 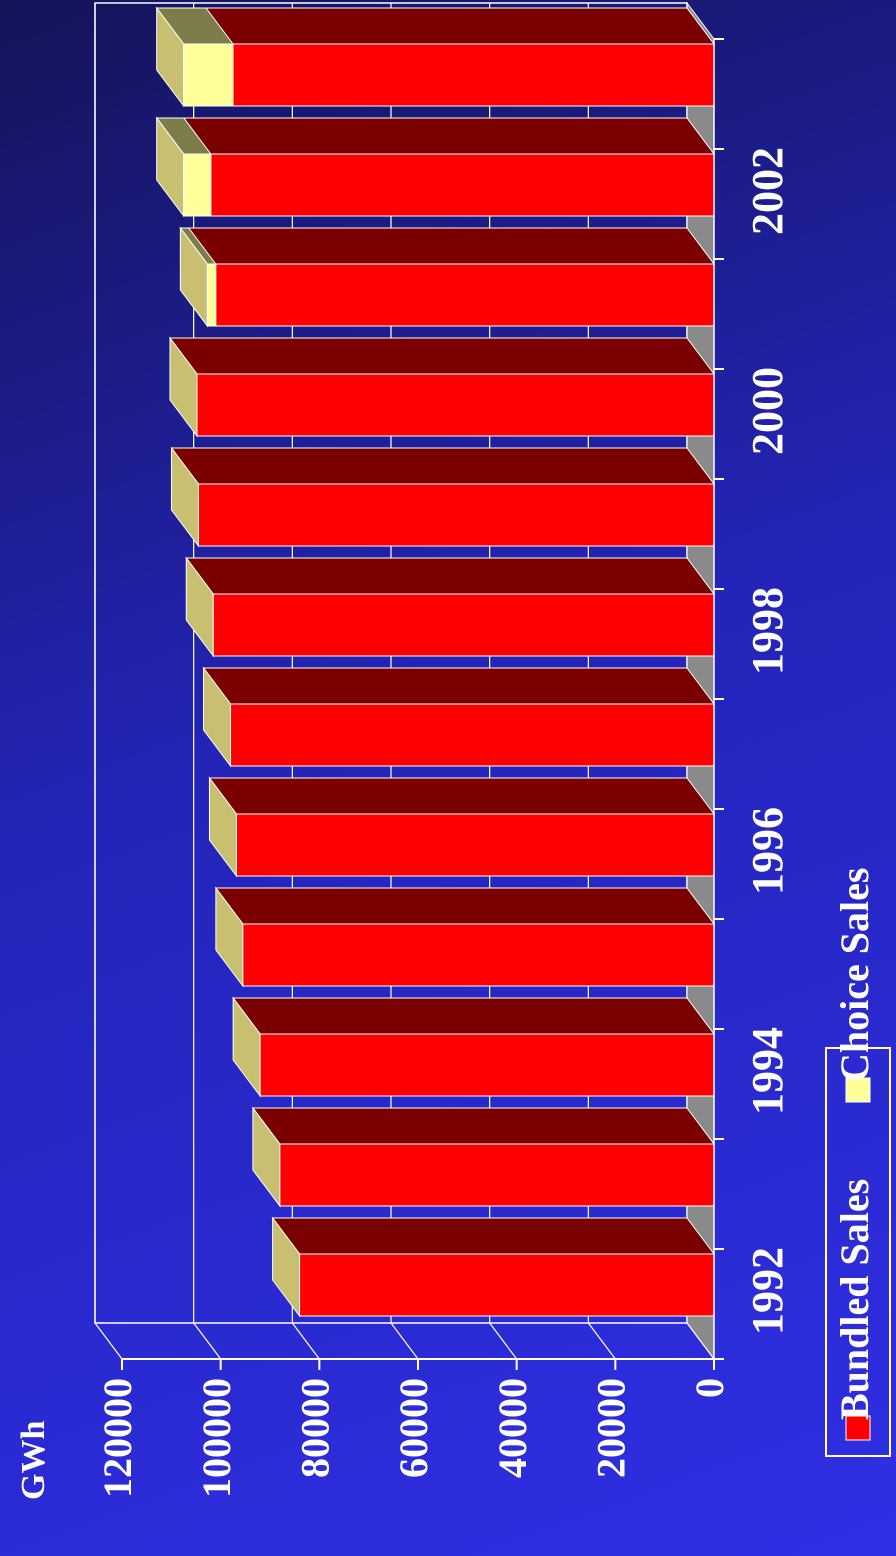 I want to click on legend-box, so click(x=858, y=1252).